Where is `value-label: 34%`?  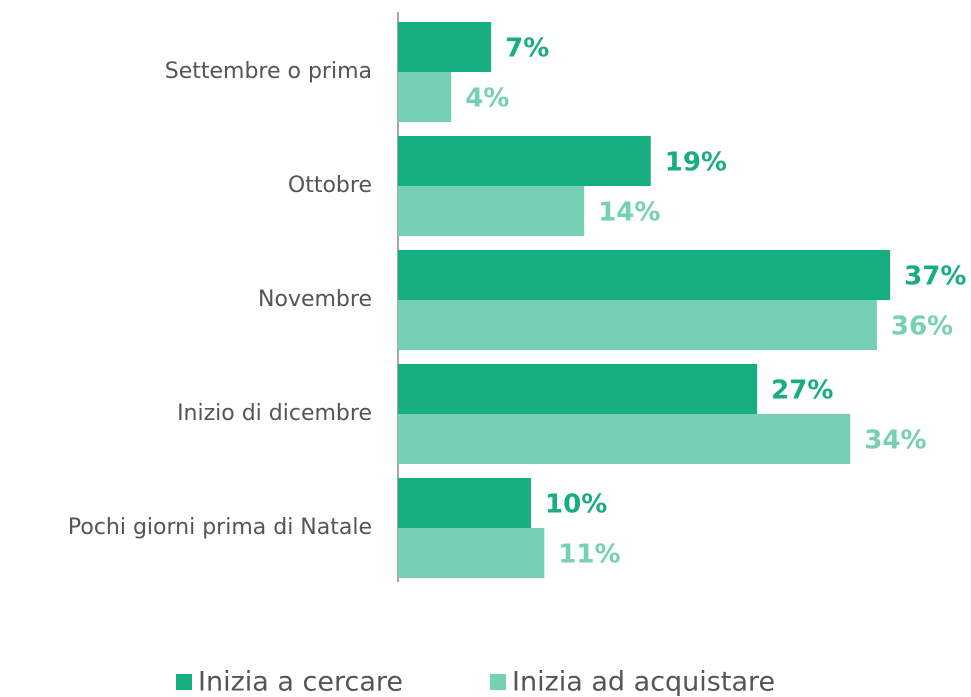
value-label: 34% is located at coordinates (895, 441).